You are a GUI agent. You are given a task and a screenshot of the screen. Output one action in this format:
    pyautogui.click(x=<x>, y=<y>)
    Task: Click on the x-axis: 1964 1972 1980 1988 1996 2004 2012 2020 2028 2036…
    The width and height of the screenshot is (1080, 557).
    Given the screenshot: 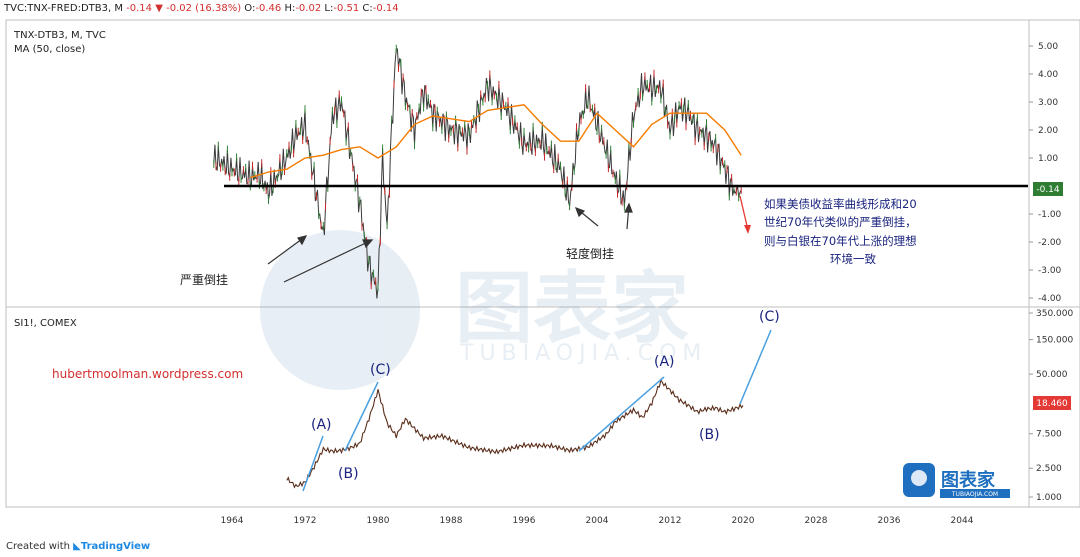 What is the action you would take?
    pyautogui.click(x=517, y=516)
    